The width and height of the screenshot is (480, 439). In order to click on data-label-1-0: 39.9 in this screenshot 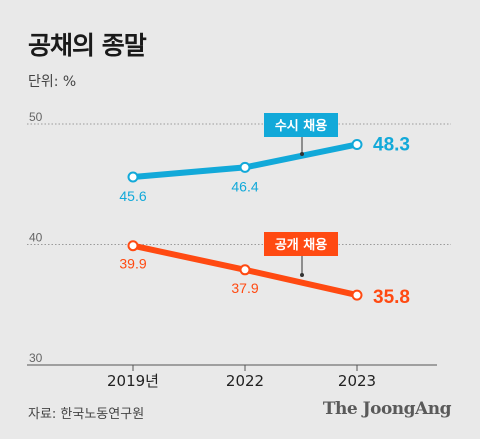, I will do `click(132, 264)`.